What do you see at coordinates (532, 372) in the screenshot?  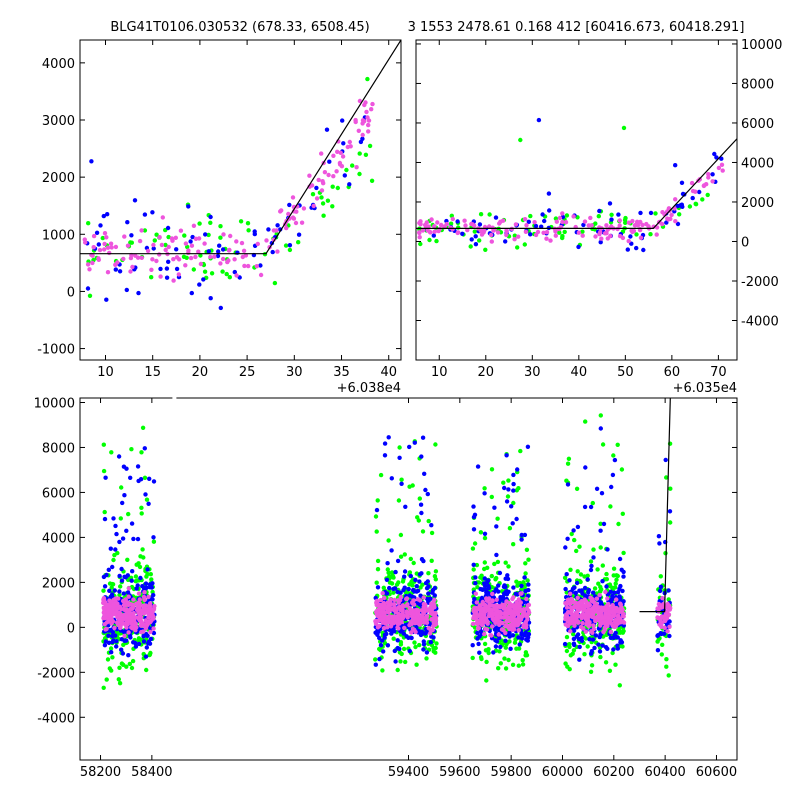 I see `x-tick-label: 30` at bounding box center [532, 372].